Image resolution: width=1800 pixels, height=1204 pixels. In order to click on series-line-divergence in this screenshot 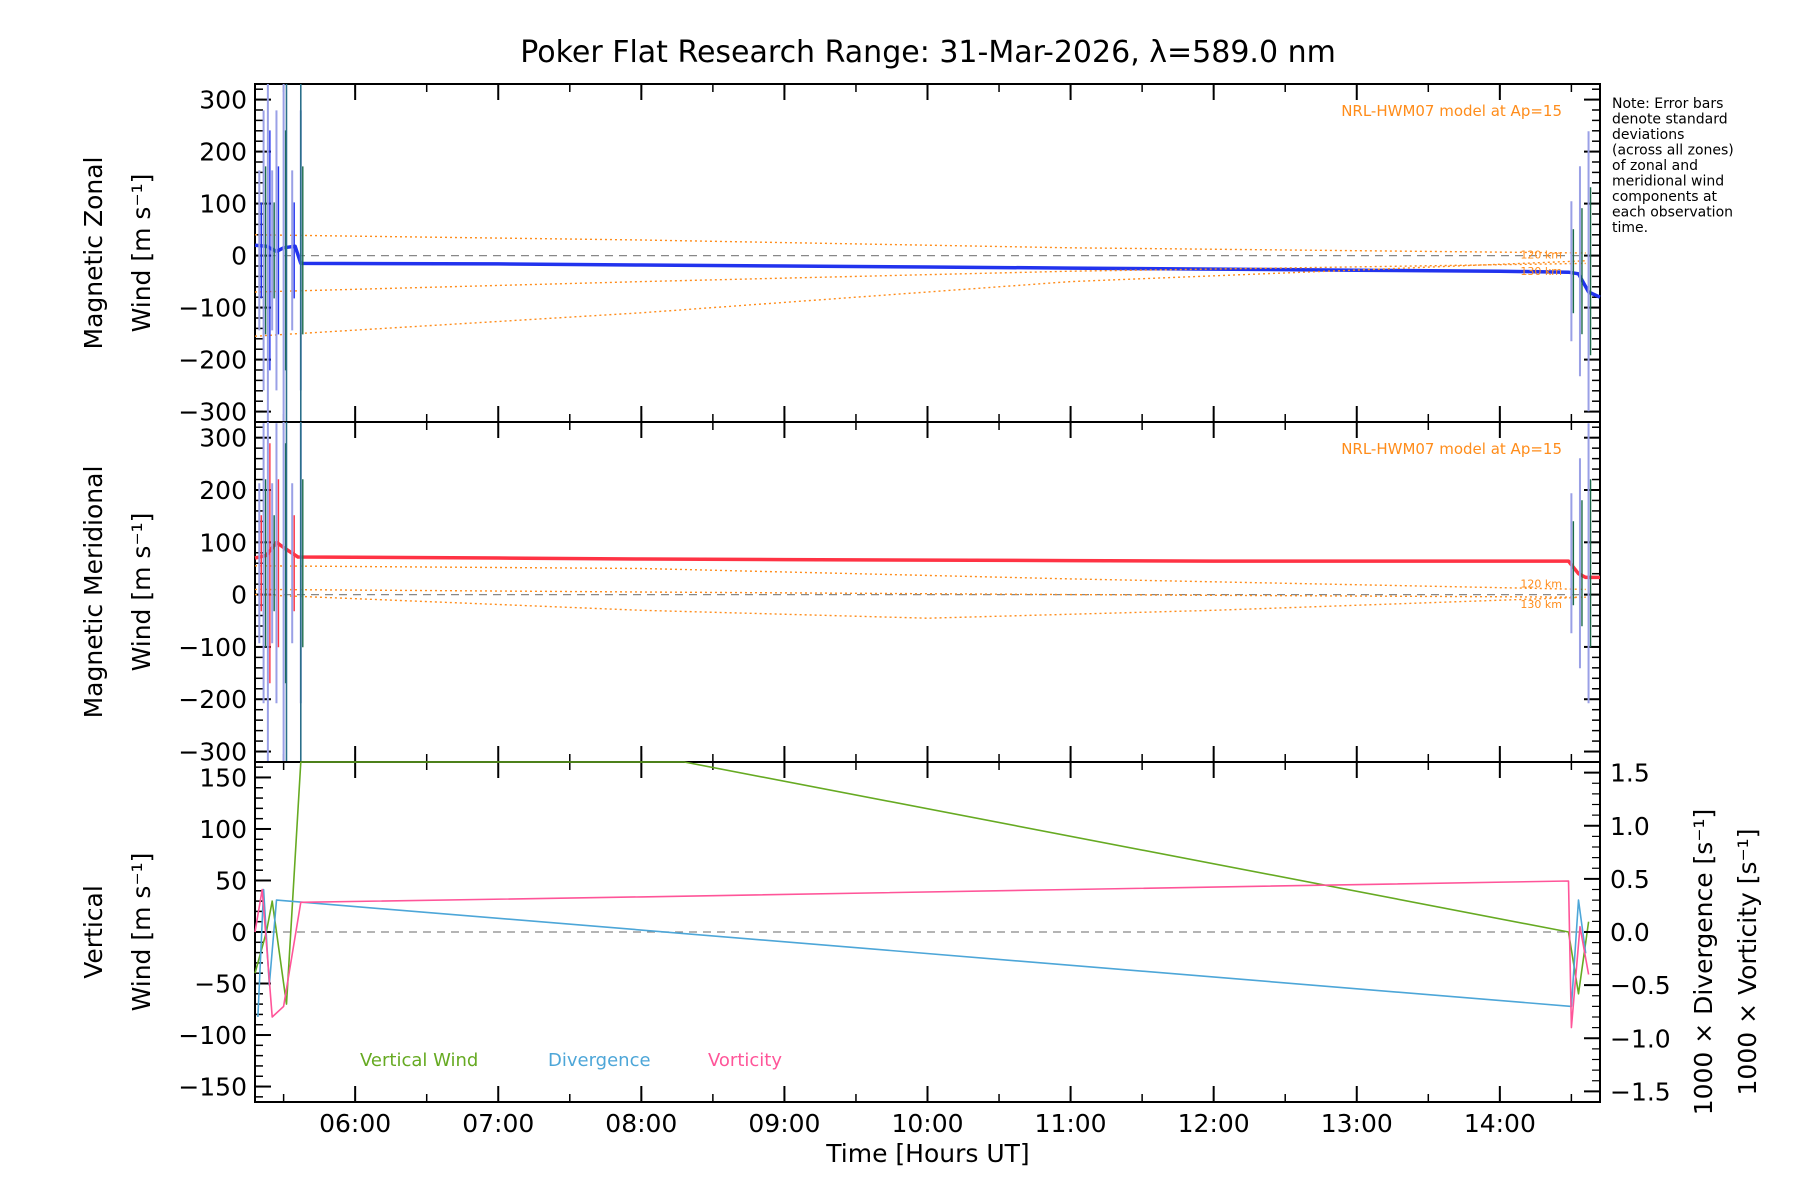, I will do `click(922, 953)`.